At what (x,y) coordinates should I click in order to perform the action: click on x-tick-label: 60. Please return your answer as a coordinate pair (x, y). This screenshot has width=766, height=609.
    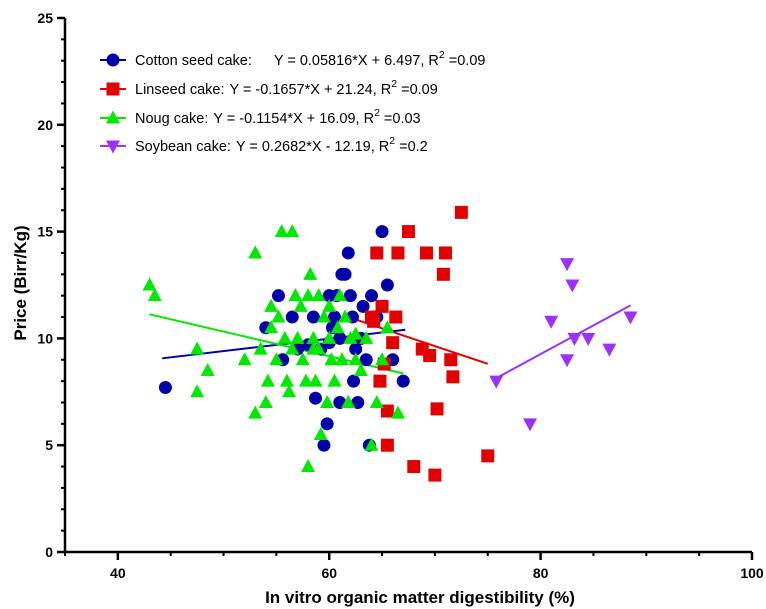
    Looking at the image, I should click on (329, 573).